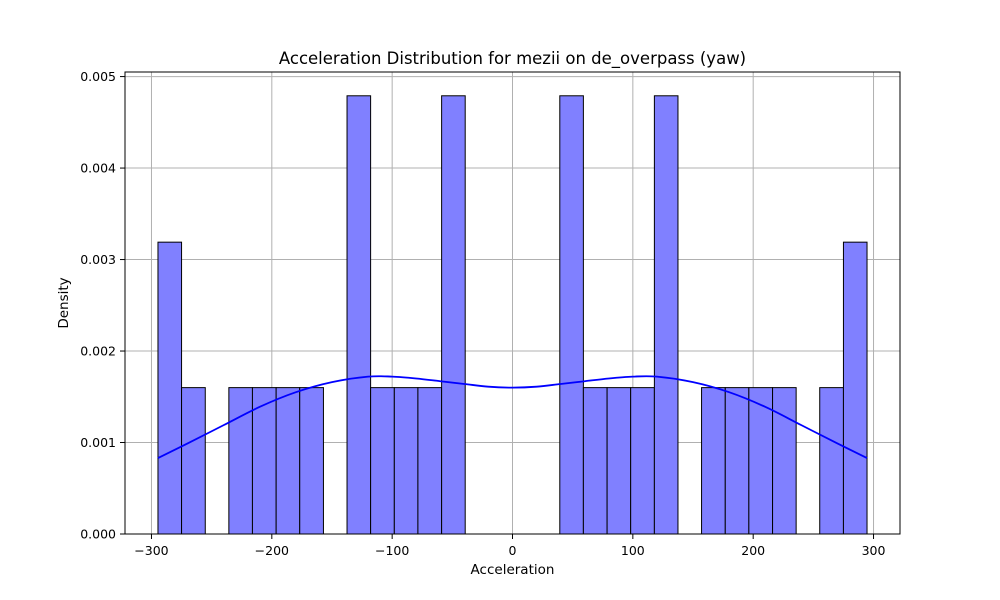 Image resolution: width=1000 pixels, height=600 pixels. I want to click on x-axis-ticks: −300 −200 −100 0 100 200 300, so click(510, 546).